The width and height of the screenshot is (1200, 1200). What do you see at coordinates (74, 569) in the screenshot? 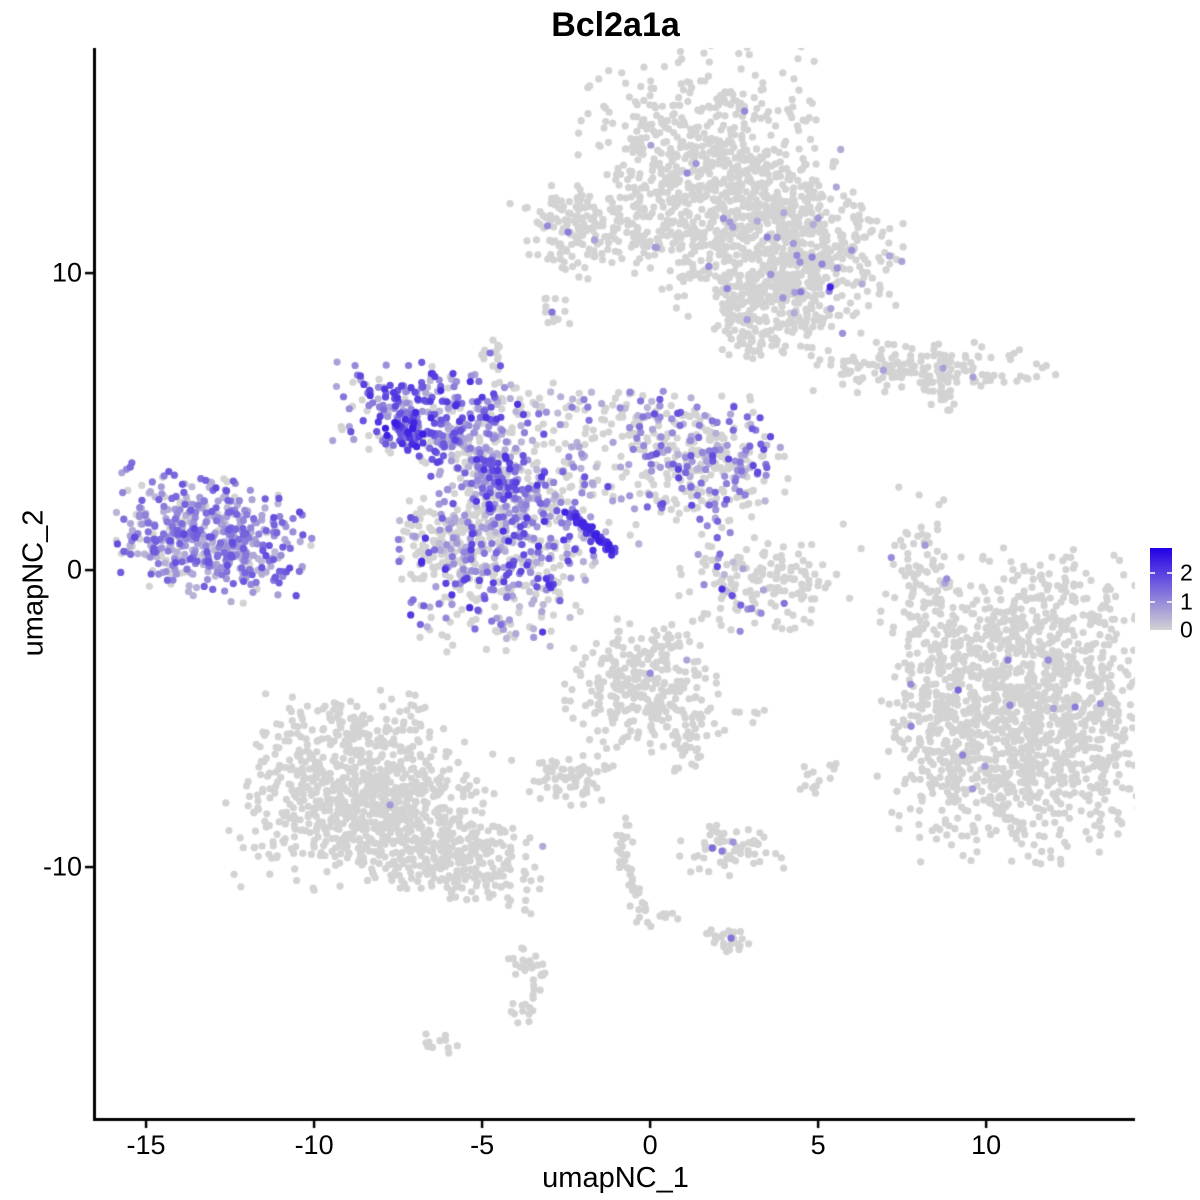
I see `y-tick-label: 0` at bounding box center [74, 569].